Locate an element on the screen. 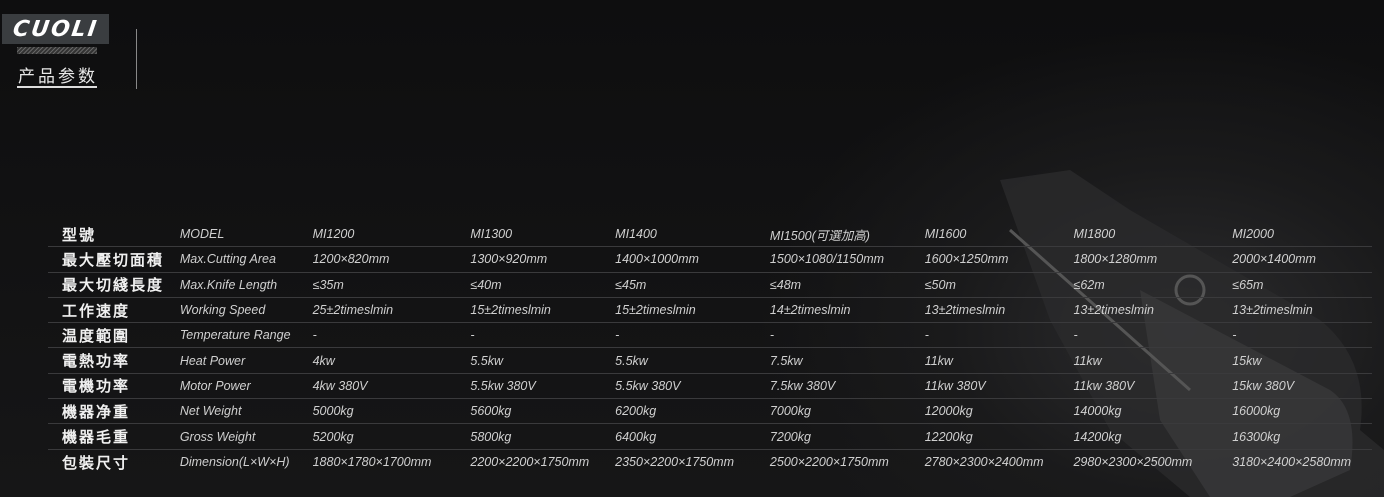  table-cell: MI1500(可選加高) is located at coordinates (819, 235).